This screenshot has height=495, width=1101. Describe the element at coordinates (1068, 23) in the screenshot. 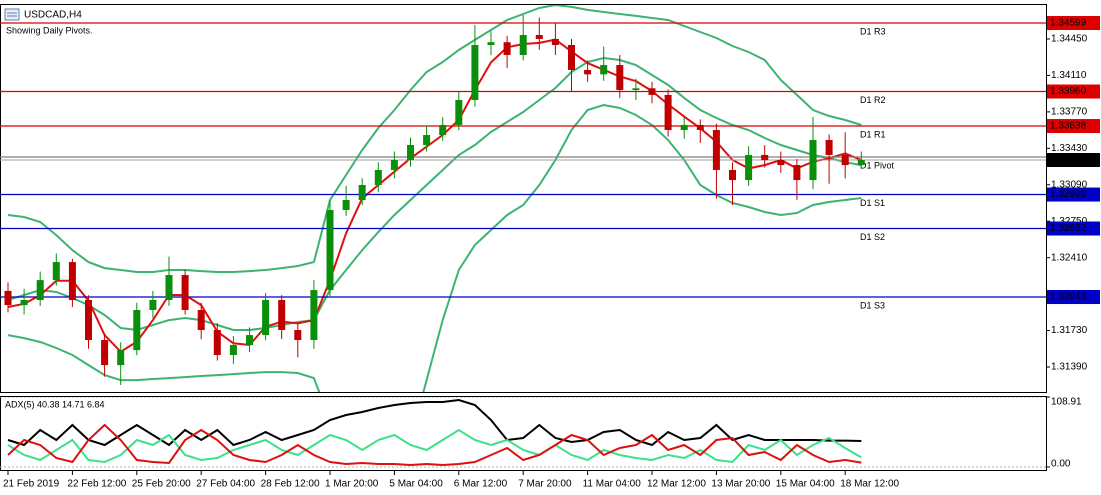

I see `level-tag-label: 1.34599` at that location.